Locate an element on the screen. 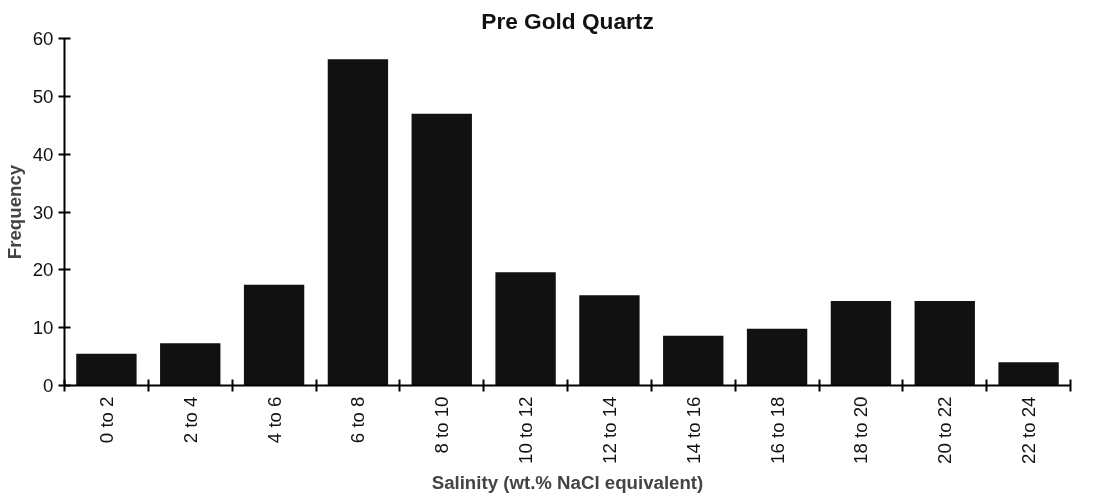 The width and height of the screenshot is (1117, 502). x-tick-label: 10 to 12 is located at coordinates (526, 430).